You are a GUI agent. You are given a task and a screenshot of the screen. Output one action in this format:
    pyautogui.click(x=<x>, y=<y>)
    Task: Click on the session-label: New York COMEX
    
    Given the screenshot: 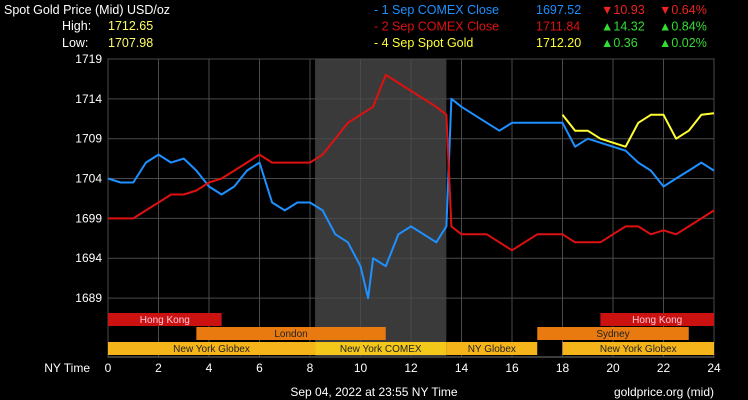 What is the action you would take?
    pyautogui.click(x=381, y=349)
    